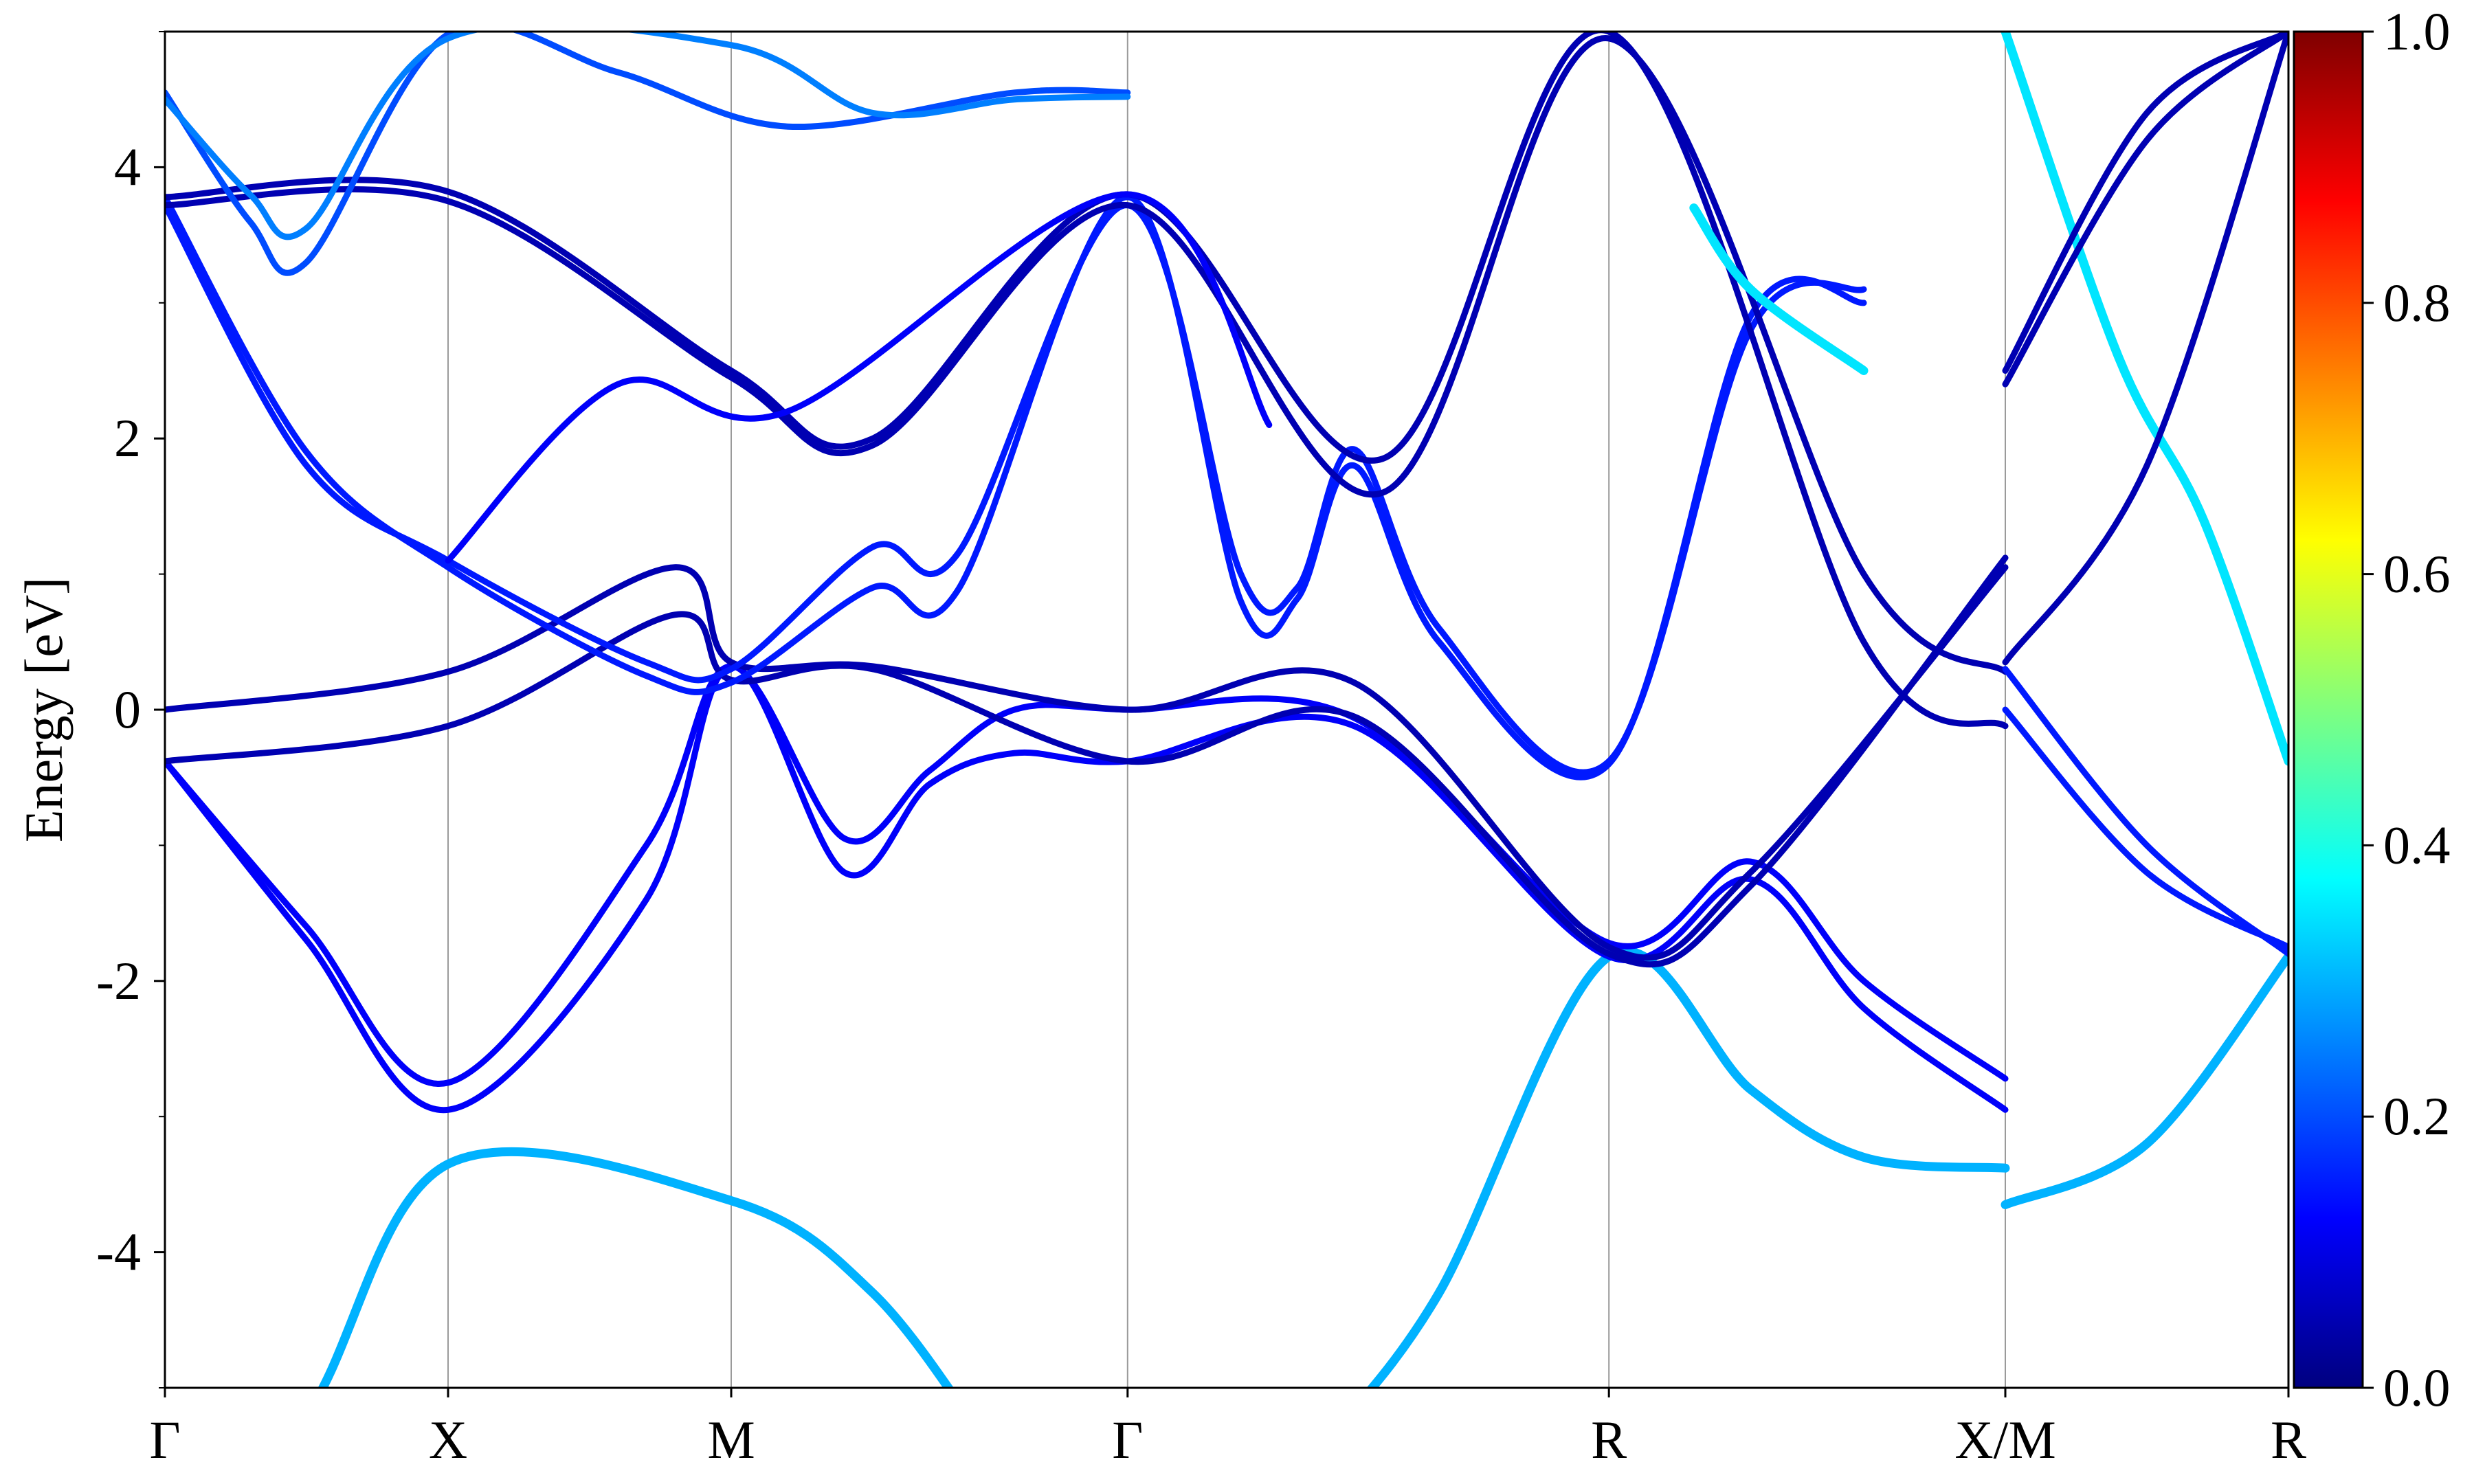  What do you see at coordinates (2004, 1440) in the screenshot?
I see `x-tick-label: X/M` at bounding box center [2004, 1440].